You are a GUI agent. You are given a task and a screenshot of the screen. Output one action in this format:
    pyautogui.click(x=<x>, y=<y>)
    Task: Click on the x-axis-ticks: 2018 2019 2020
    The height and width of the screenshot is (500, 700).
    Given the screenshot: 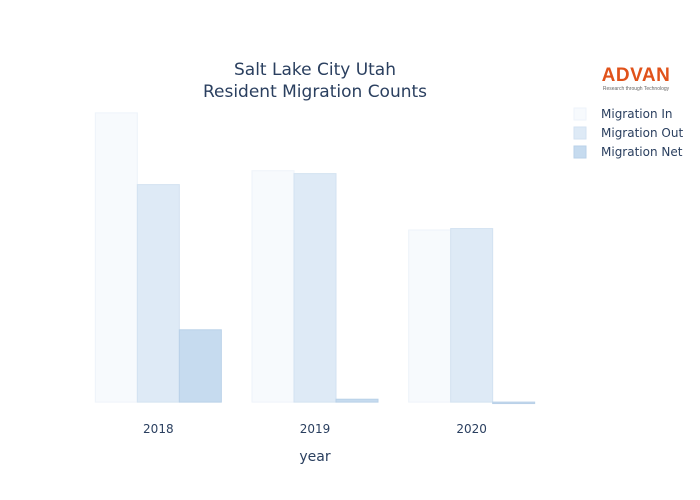 What is the action you would take?
    pyautogui.click(x=315, y=429)
    